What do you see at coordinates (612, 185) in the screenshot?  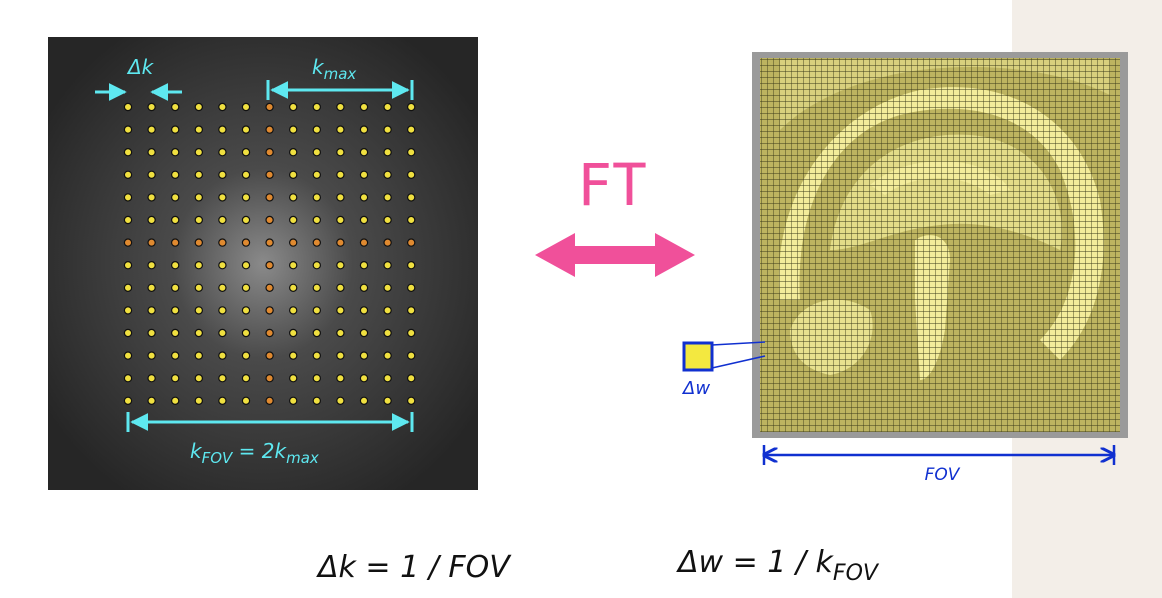 I see `ft-label: FT` at bounding box center [612, 185].